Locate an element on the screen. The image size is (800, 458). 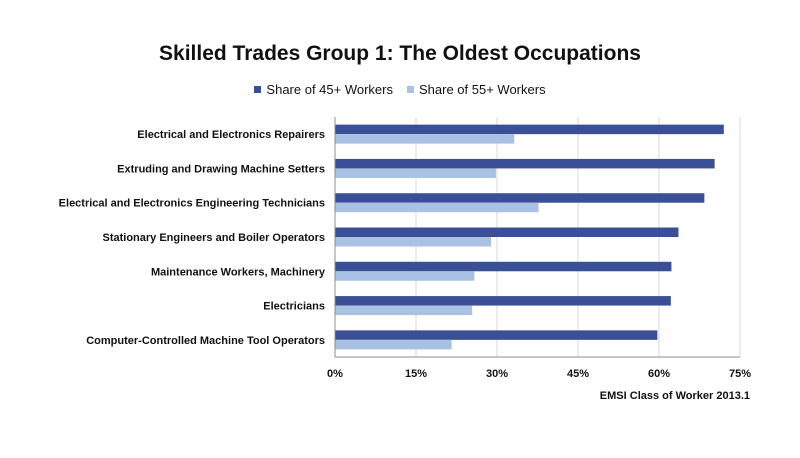
x-tick-label-75: 75% is located at coordinates (740, 374).